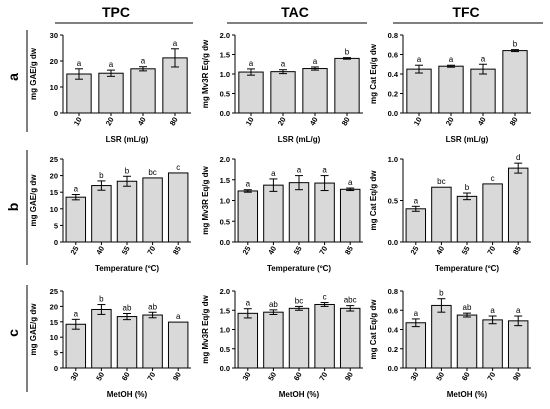 Image resolution: width=550 pixels, height=409 pixels. I want to click on column-header-tac: TAC, so click(295, 12).